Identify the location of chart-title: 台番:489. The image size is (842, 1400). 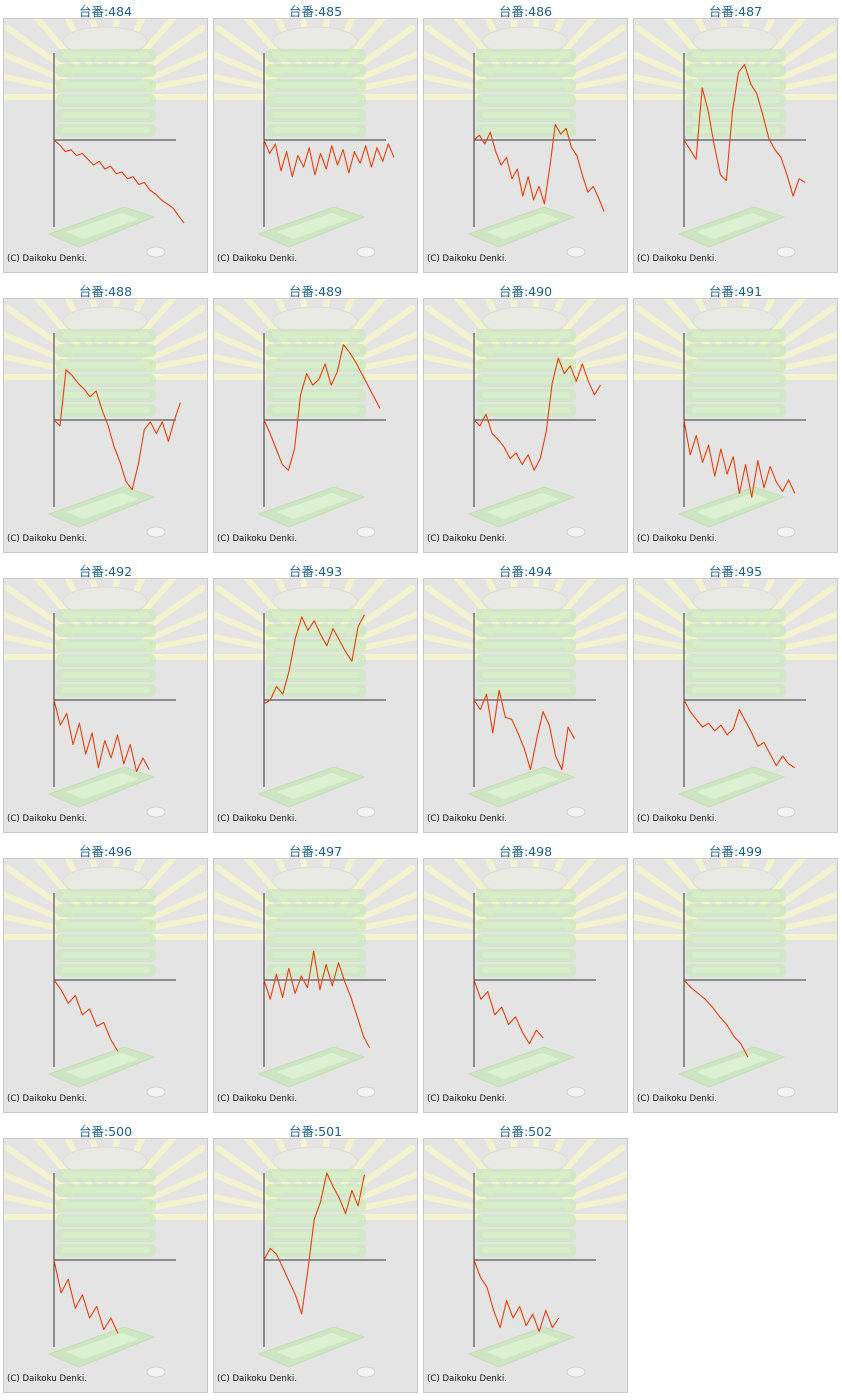
(315, 291).